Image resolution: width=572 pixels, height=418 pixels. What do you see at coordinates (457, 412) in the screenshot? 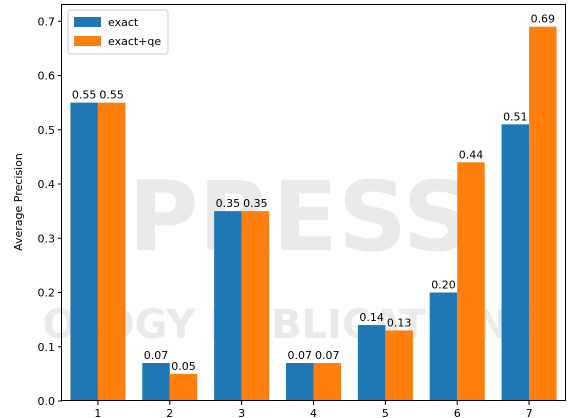
I see `x-tick-label: 6` at bounding box center [457, 412].